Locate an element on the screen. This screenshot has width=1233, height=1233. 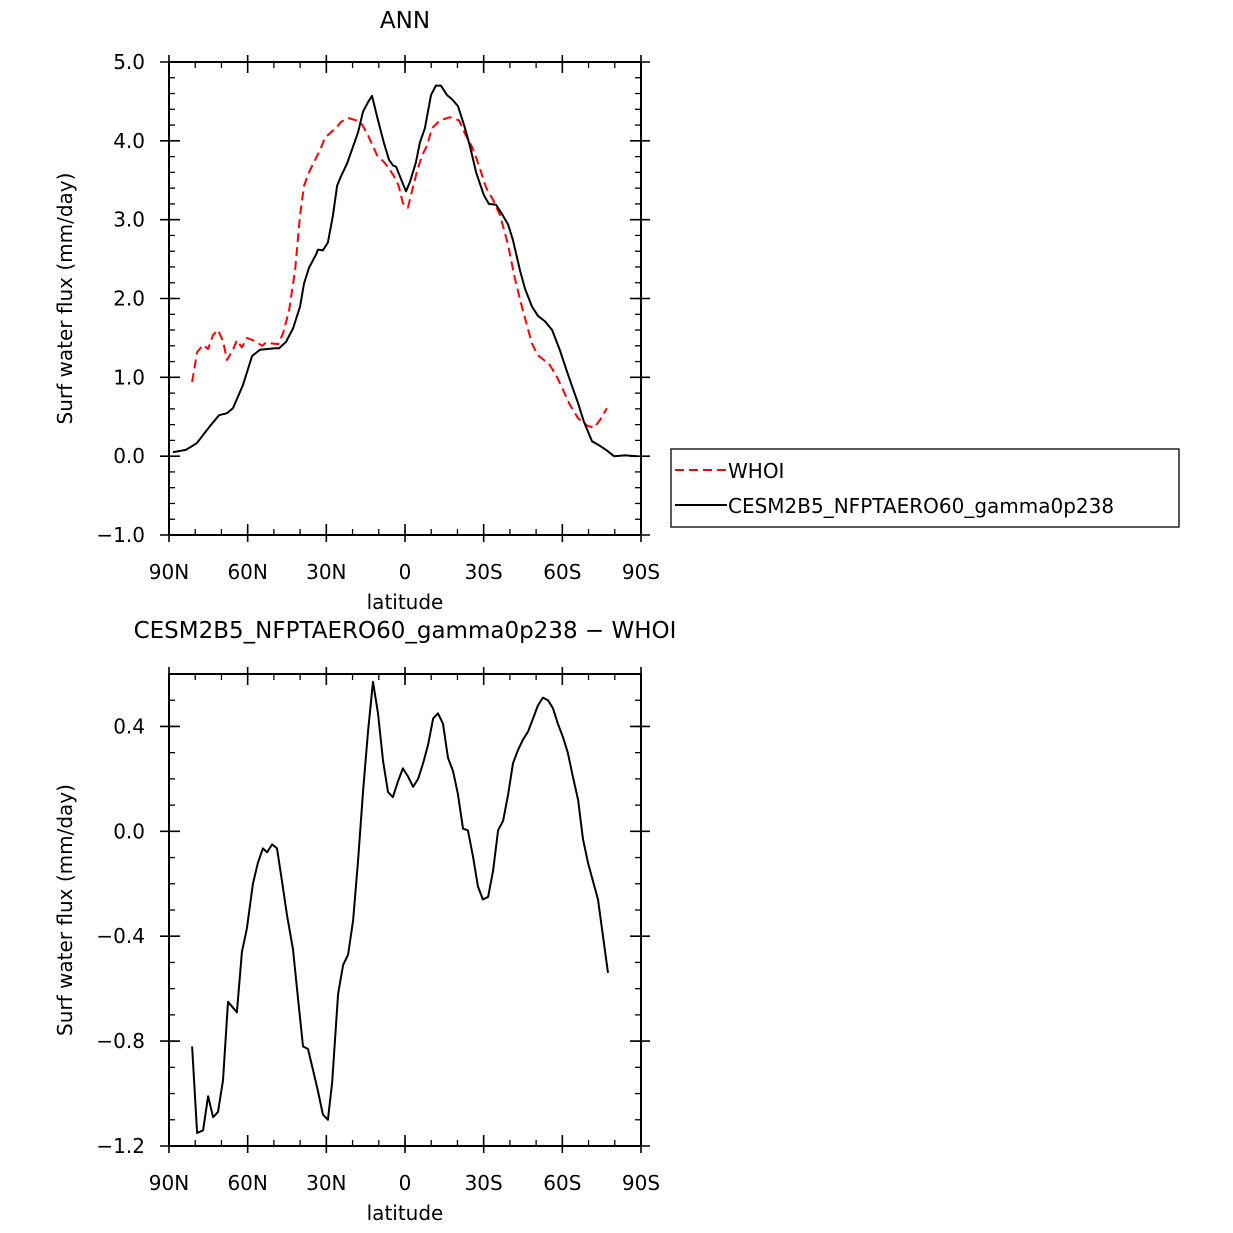
legend-label: WHOI is located at coordinates (756, 471).